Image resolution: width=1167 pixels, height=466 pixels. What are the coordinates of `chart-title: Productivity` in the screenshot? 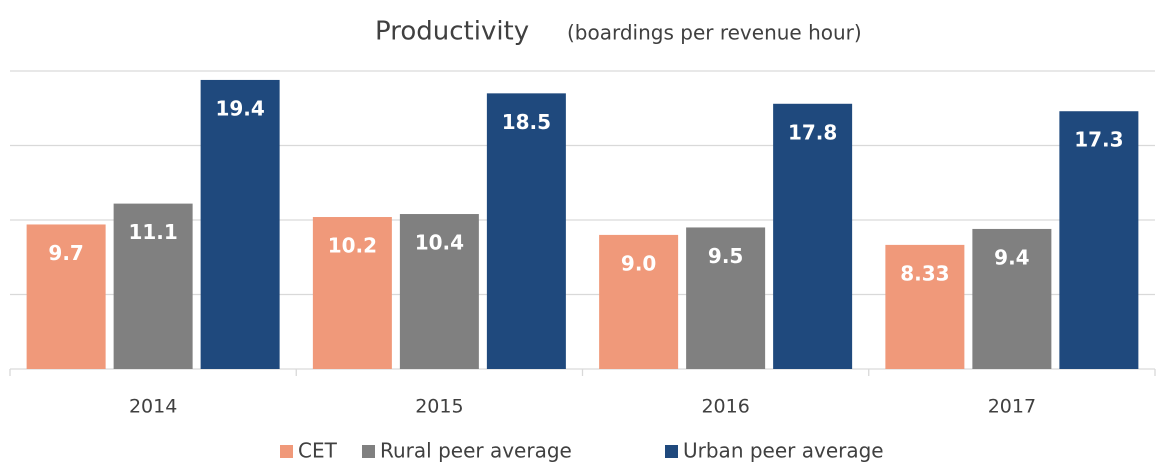 It's located at (452, 32).